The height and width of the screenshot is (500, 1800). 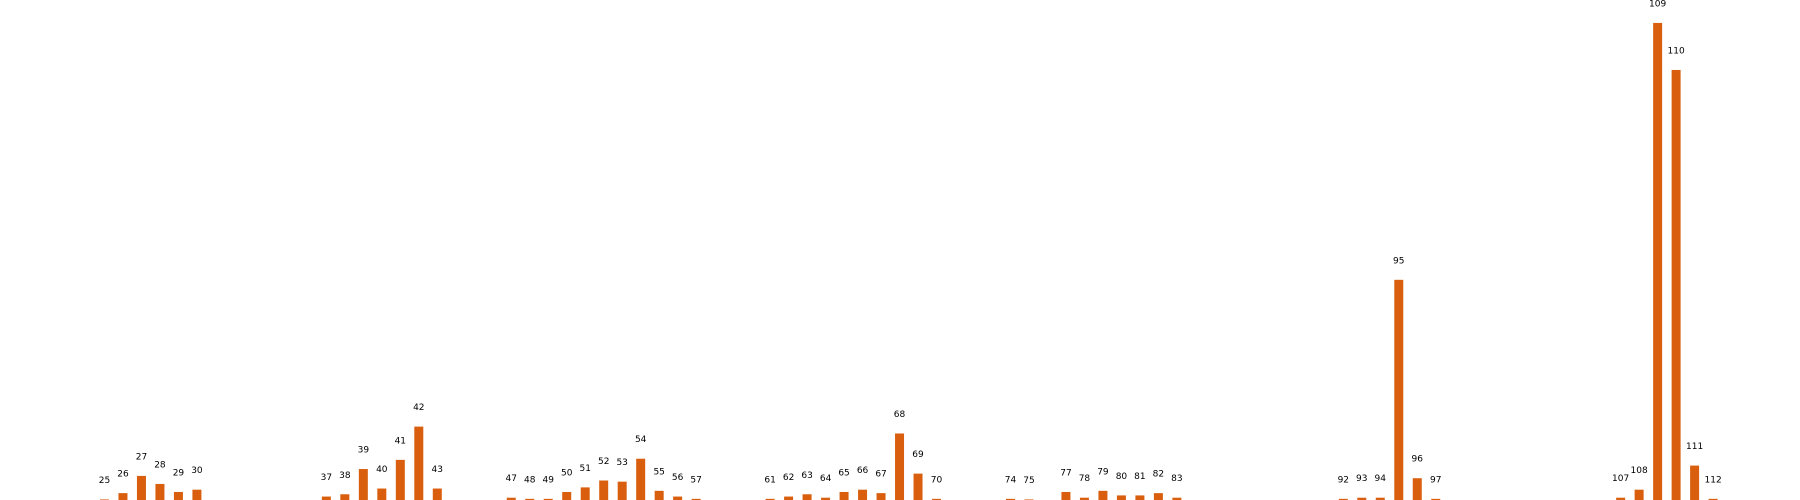 I want to click on bar-label: 109, so click(x=1657, y=4).